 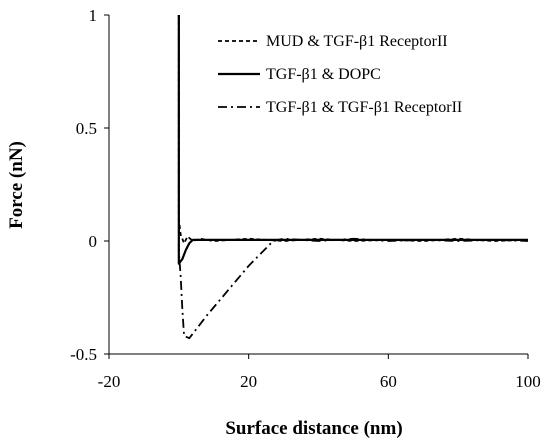 What do you see at coordinates (109, 381) in the screenshot?
I see `x-tick-label: -20` at bounding box center [109, 381].